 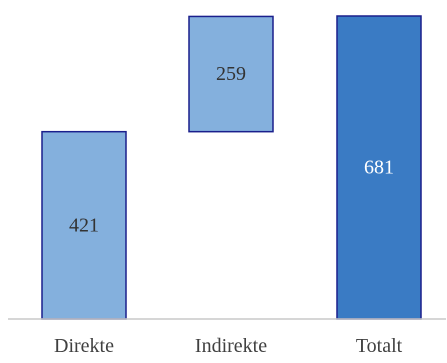 I want to click on bar-indirekte, so click(x=231, y=74).